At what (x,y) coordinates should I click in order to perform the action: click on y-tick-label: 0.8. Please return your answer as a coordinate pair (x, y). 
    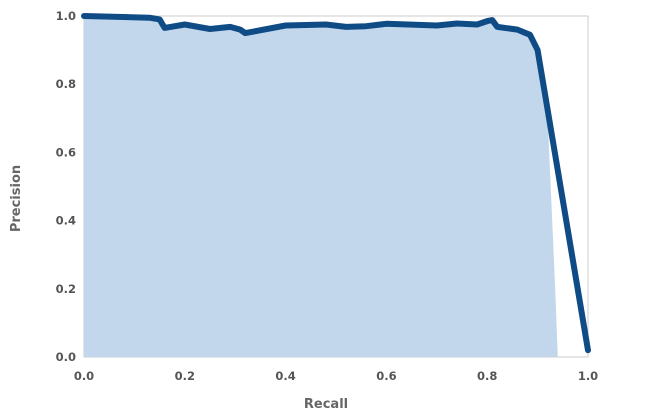
    Looking at the image, I should click on (66, 84).